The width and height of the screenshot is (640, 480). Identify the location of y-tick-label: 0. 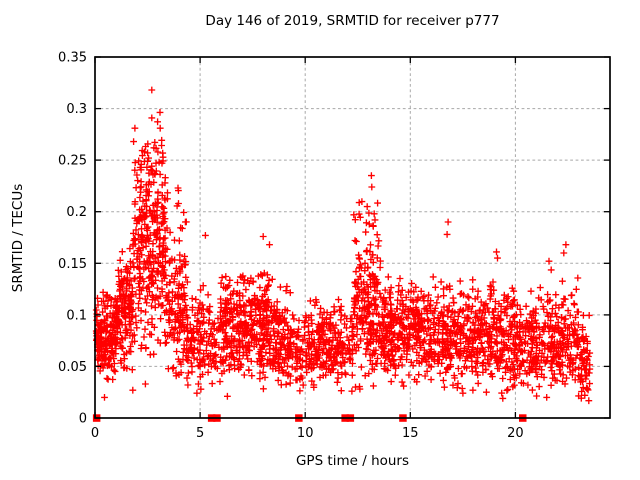
(83, 419).